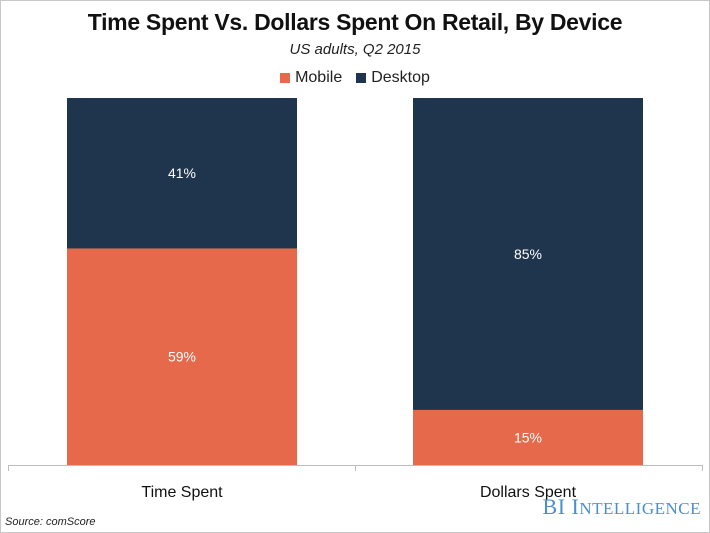 The width and height of the screenshot is (710, 533). What do you see at coordinates (355, 78) in the screenshot?
I see `legend: Mobile Desktop` at bounding box center [355, 78].